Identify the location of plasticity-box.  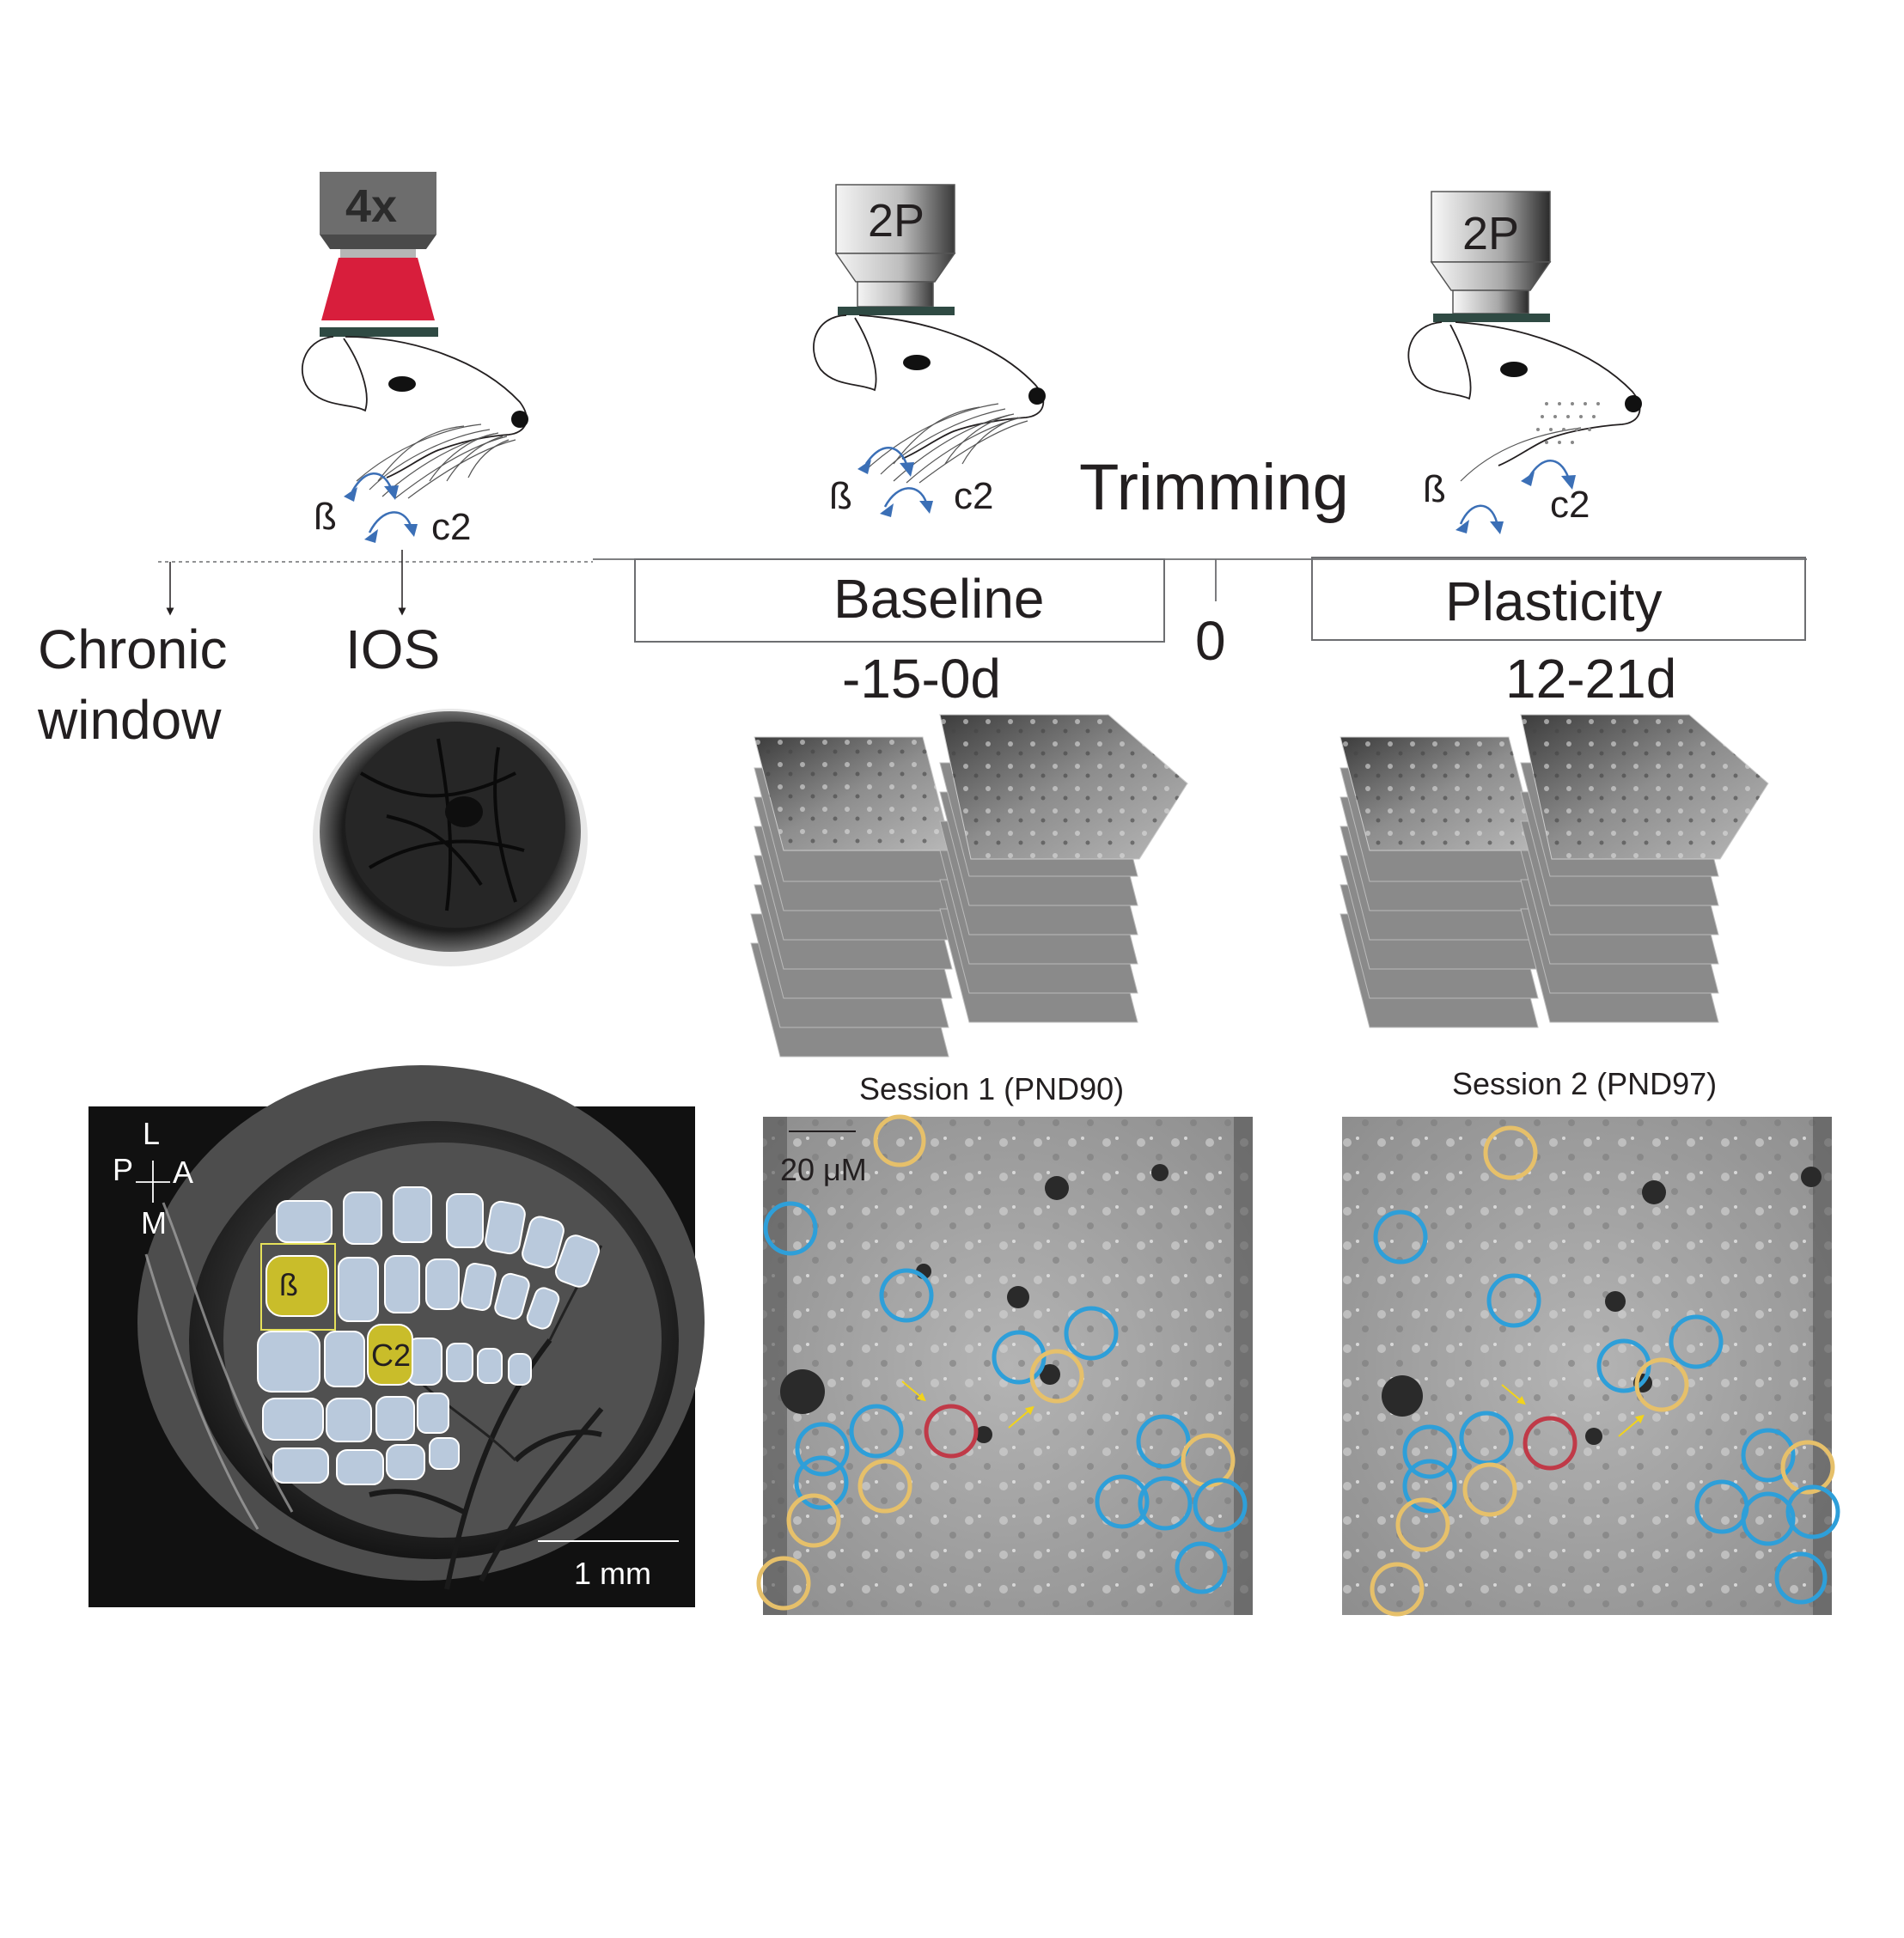
(1559, 599).